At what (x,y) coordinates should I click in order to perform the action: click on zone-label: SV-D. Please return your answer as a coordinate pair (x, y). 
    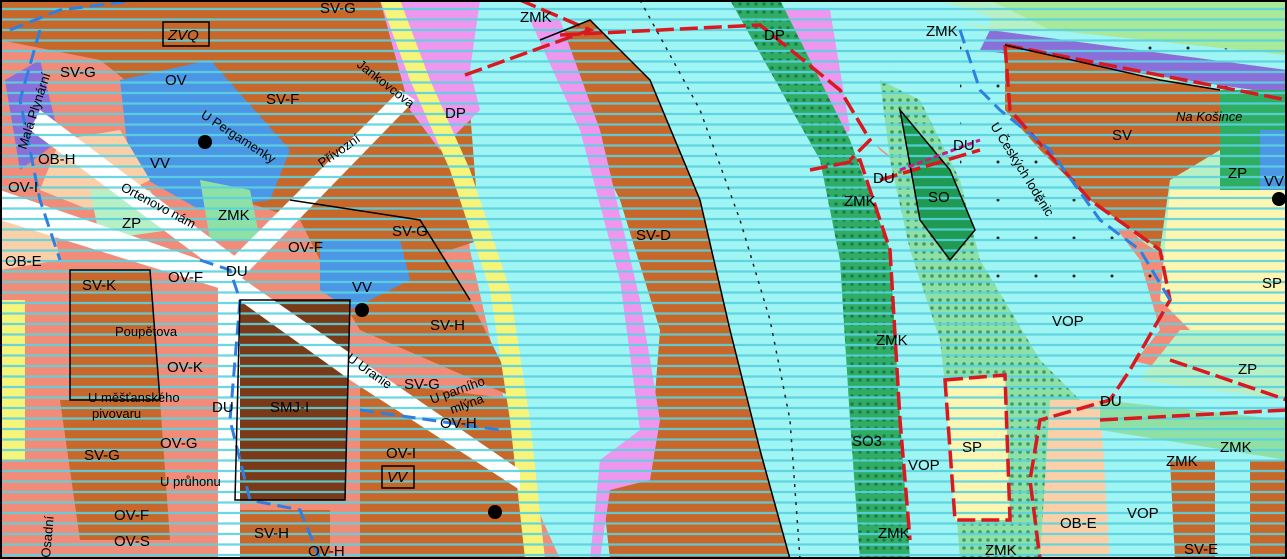
    Looking at the image, I should click on (653, 235).